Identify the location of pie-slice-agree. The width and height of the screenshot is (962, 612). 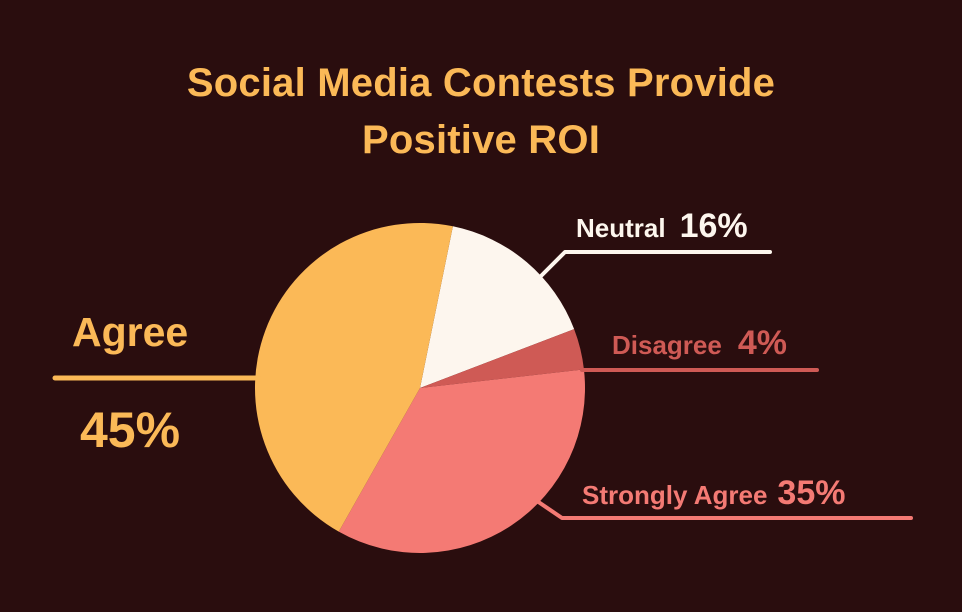
(353, 377).